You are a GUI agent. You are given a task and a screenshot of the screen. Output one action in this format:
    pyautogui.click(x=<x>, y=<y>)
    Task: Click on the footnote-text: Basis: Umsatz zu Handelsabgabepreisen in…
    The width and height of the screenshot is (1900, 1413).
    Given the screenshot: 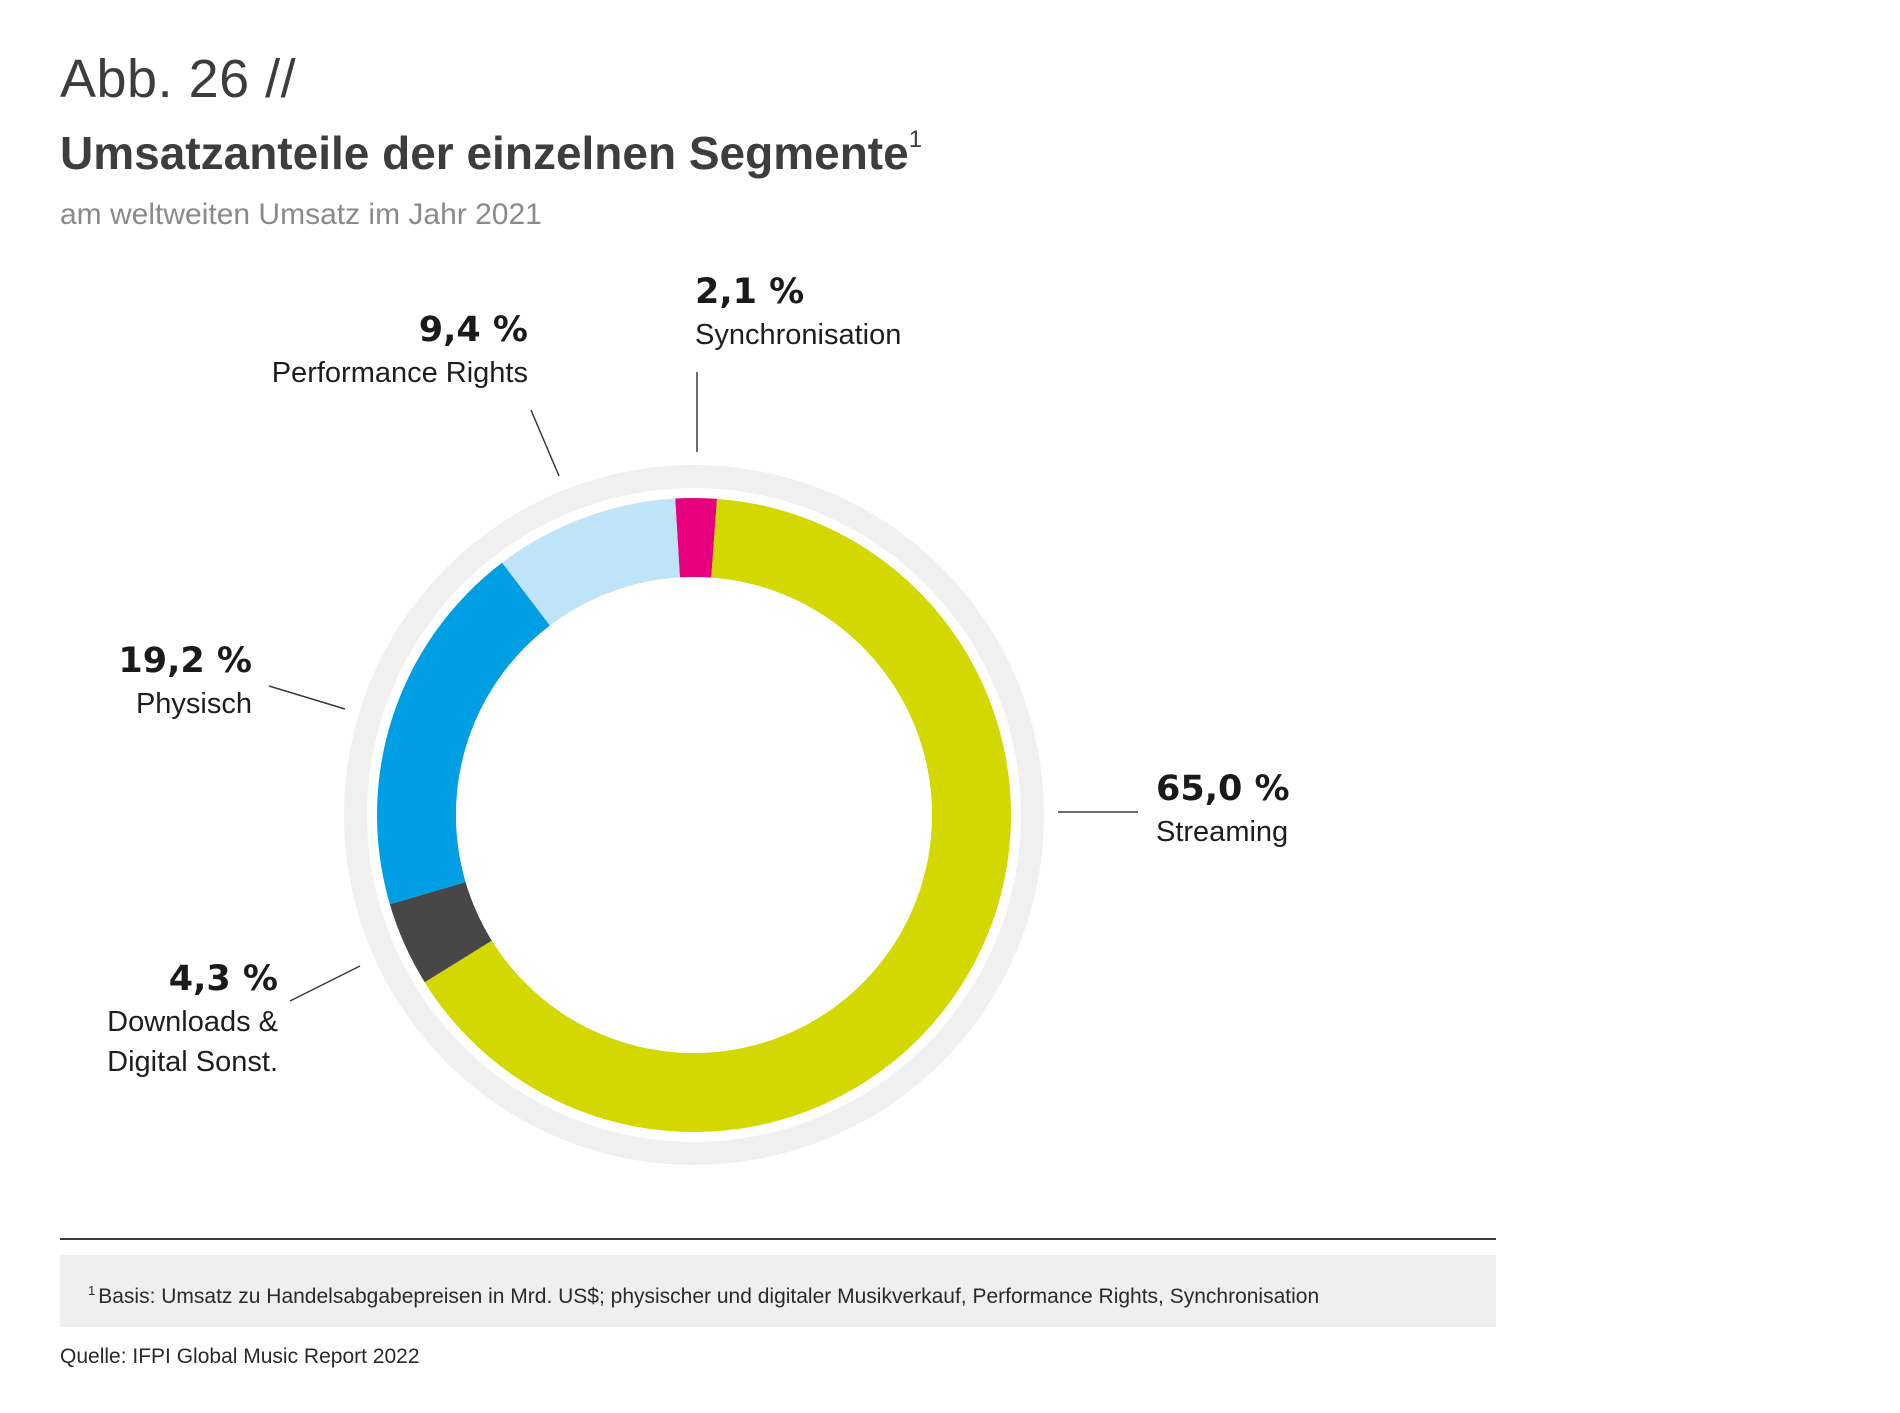 What is the action you would take?
    pyautogui.click(x=709, y=1296)
    